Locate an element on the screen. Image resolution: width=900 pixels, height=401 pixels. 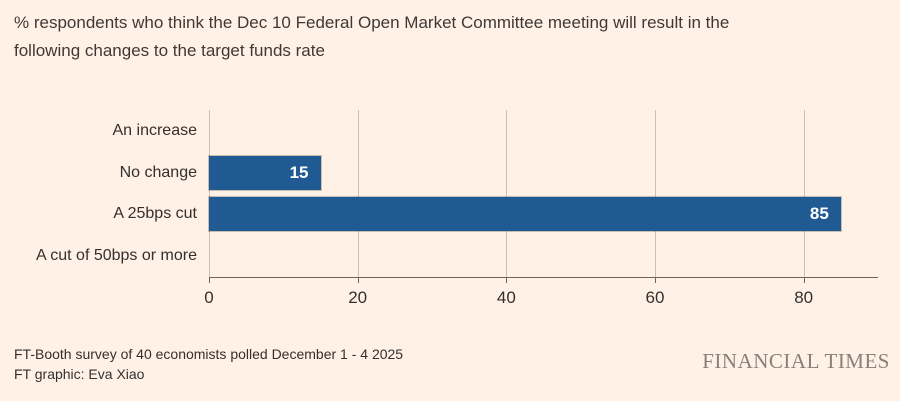
x-axis-tick-label: 80 is located at coordinates (804, 297).